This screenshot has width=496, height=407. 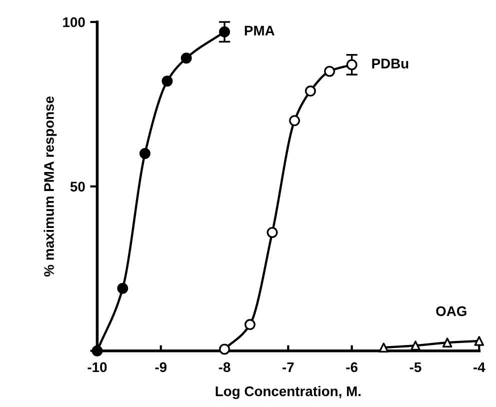 What do you see at coordinates (416, 367) in the screenshot?
I see `x-tick-label: -5` at bounding box center [416, 367].